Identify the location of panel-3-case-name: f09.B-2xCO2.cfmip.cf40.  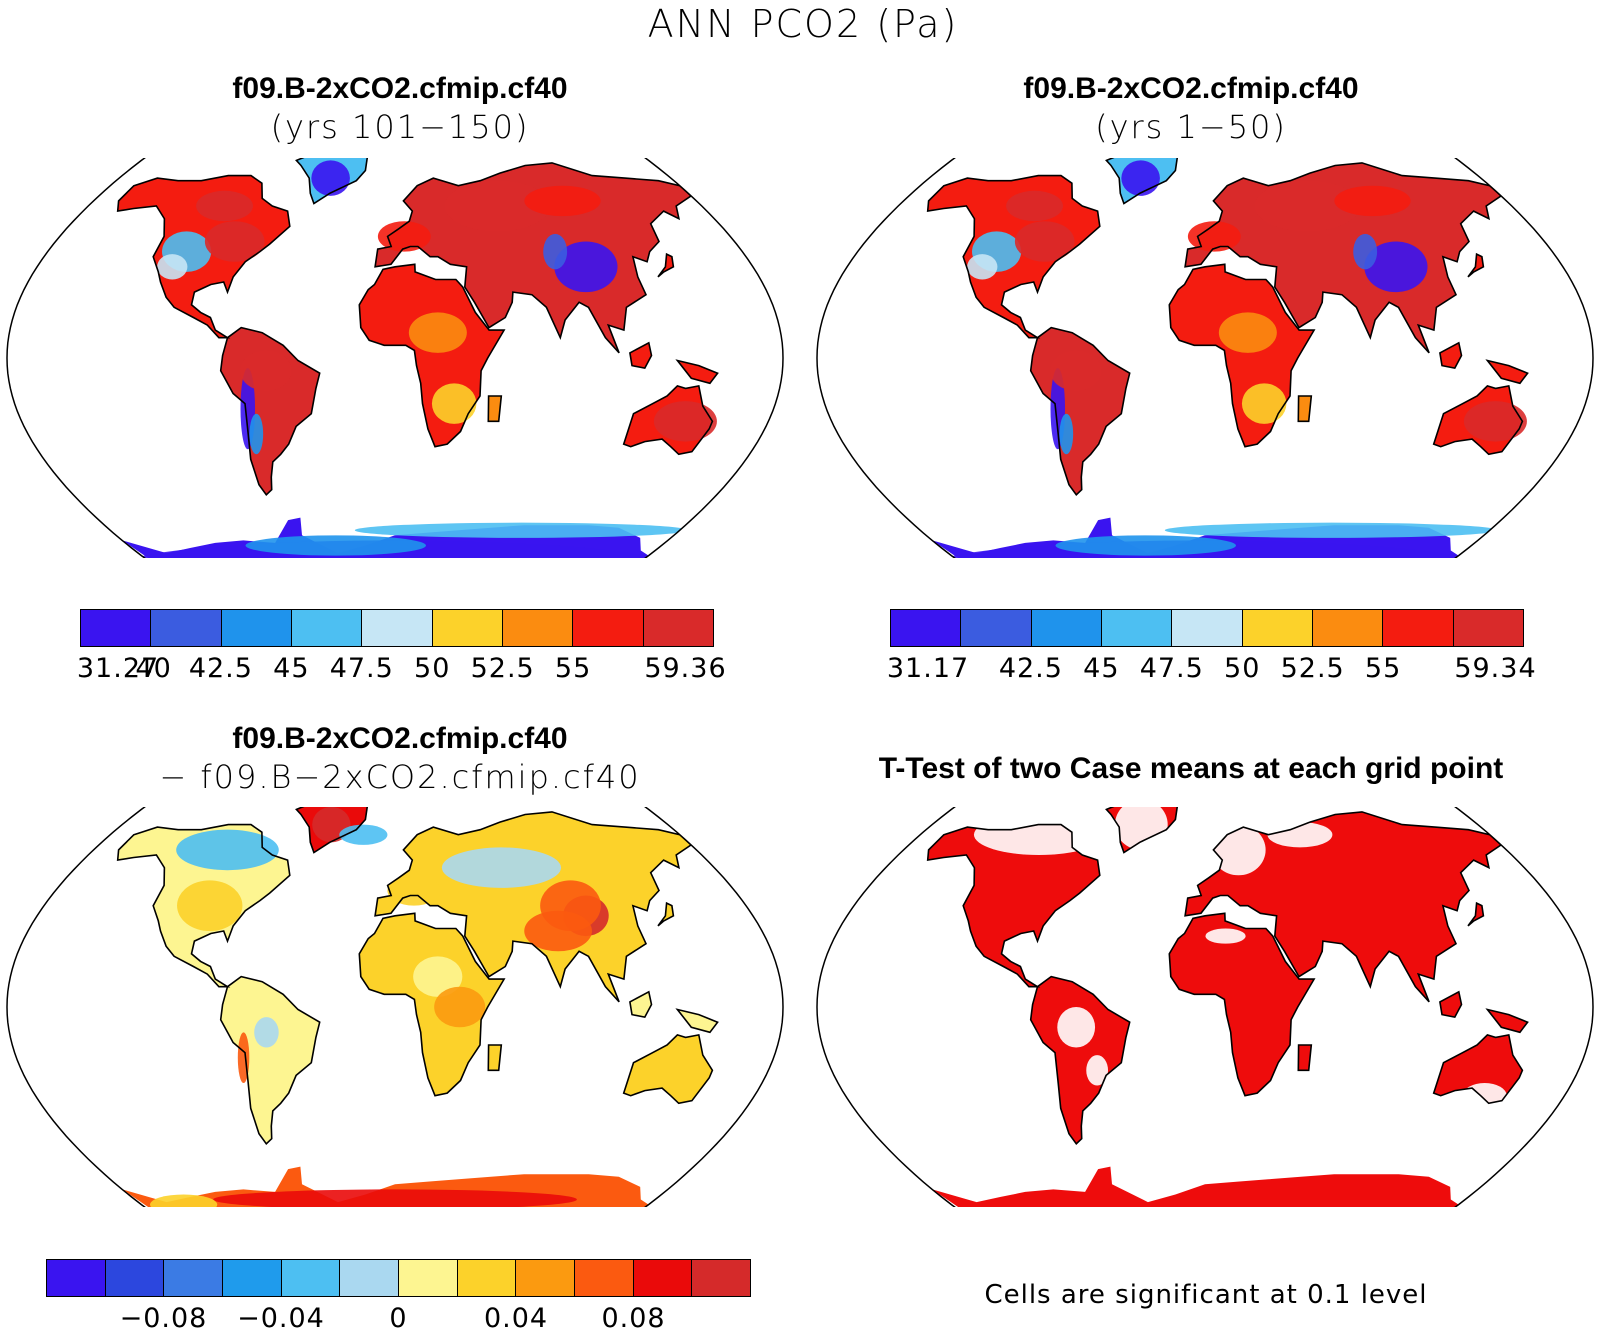
(400, 738).